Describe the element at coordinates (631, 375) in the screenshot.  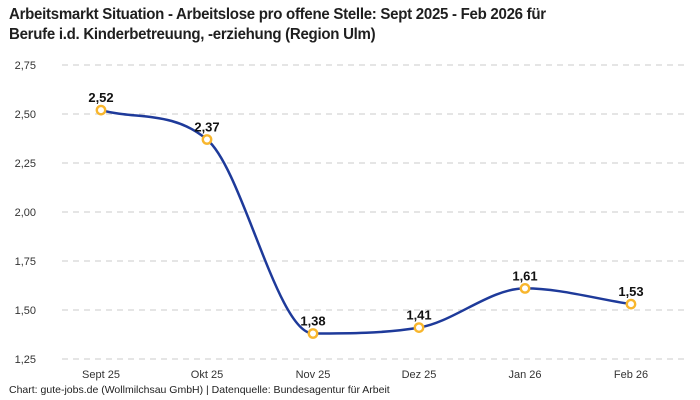
I see `x-tick-label: Feb 26` at that location.